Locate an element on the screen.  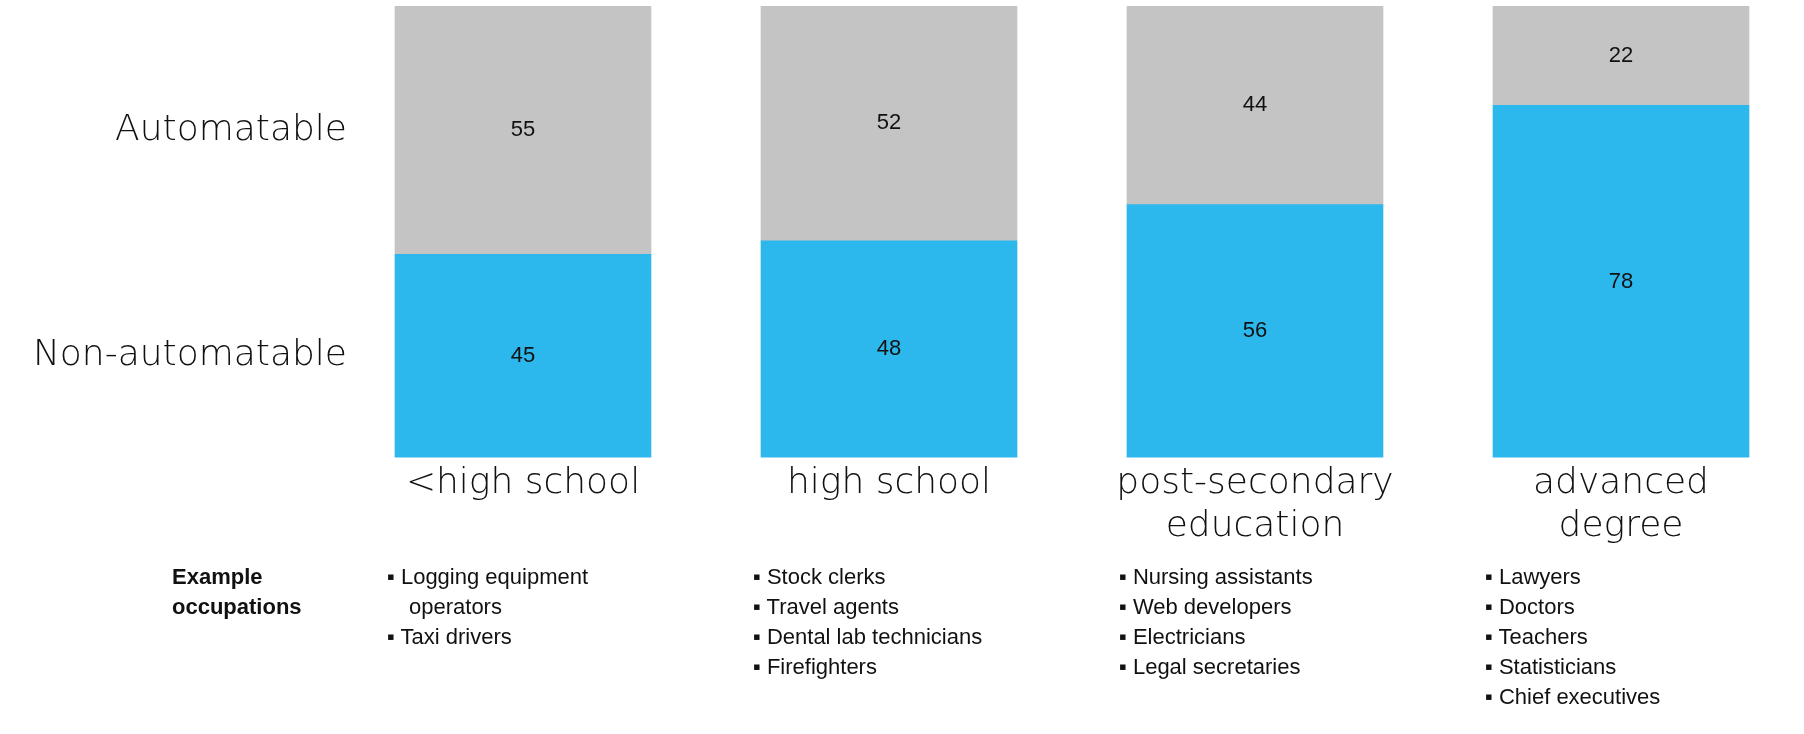
data-label: 44 is located at coordinates (1255, 104).